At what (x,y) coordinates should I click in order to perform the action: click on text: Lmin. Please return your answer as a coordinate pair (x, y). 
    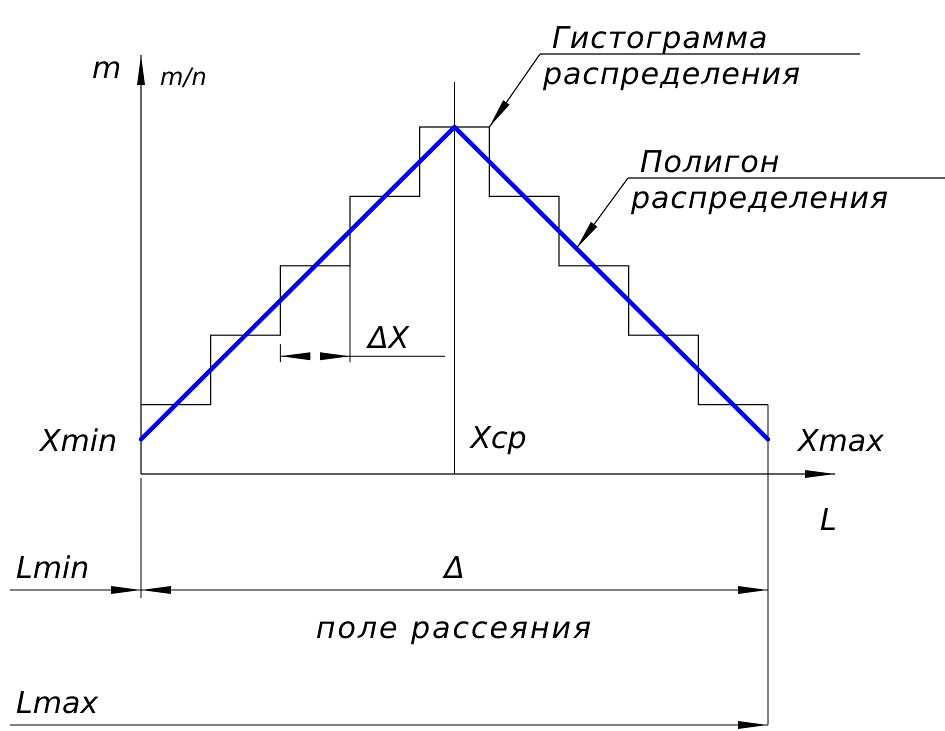
    Looking at the image, I should click on (53, 568).